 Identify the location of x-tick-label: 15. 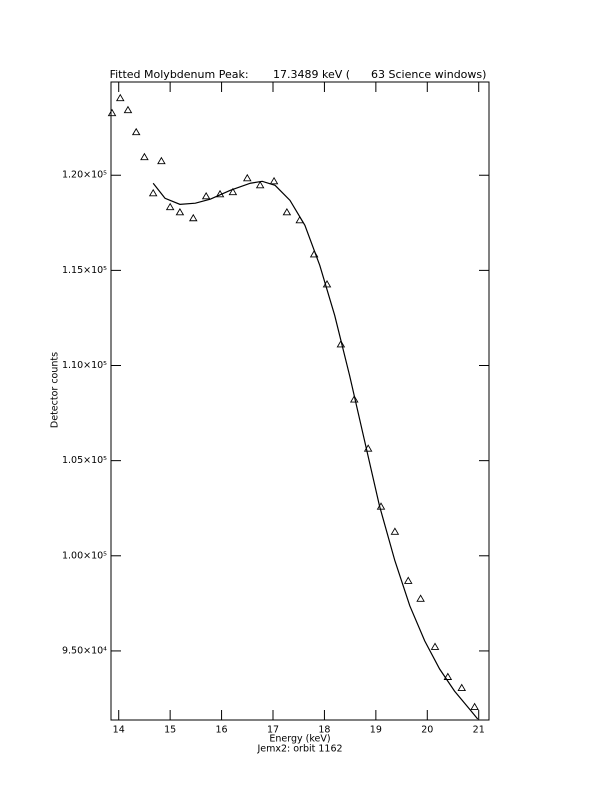
(170, 730).